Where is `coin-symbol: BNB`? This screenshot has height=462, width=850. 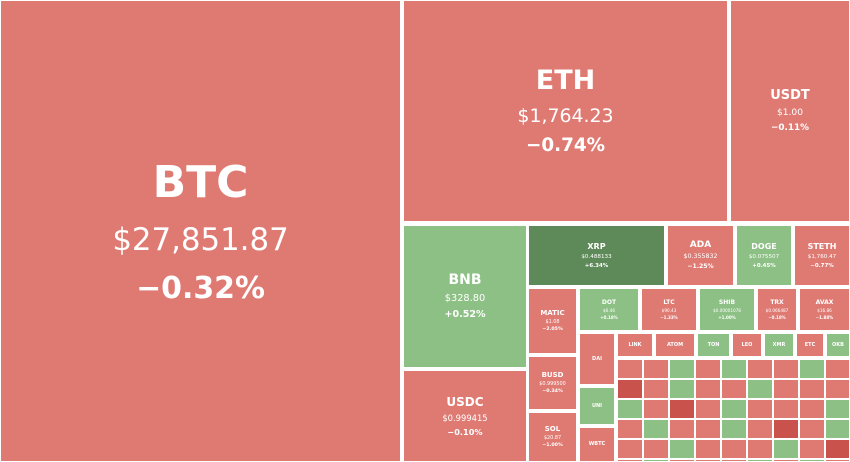 coin-symbol: BNB is located at coordinates (465, 280).